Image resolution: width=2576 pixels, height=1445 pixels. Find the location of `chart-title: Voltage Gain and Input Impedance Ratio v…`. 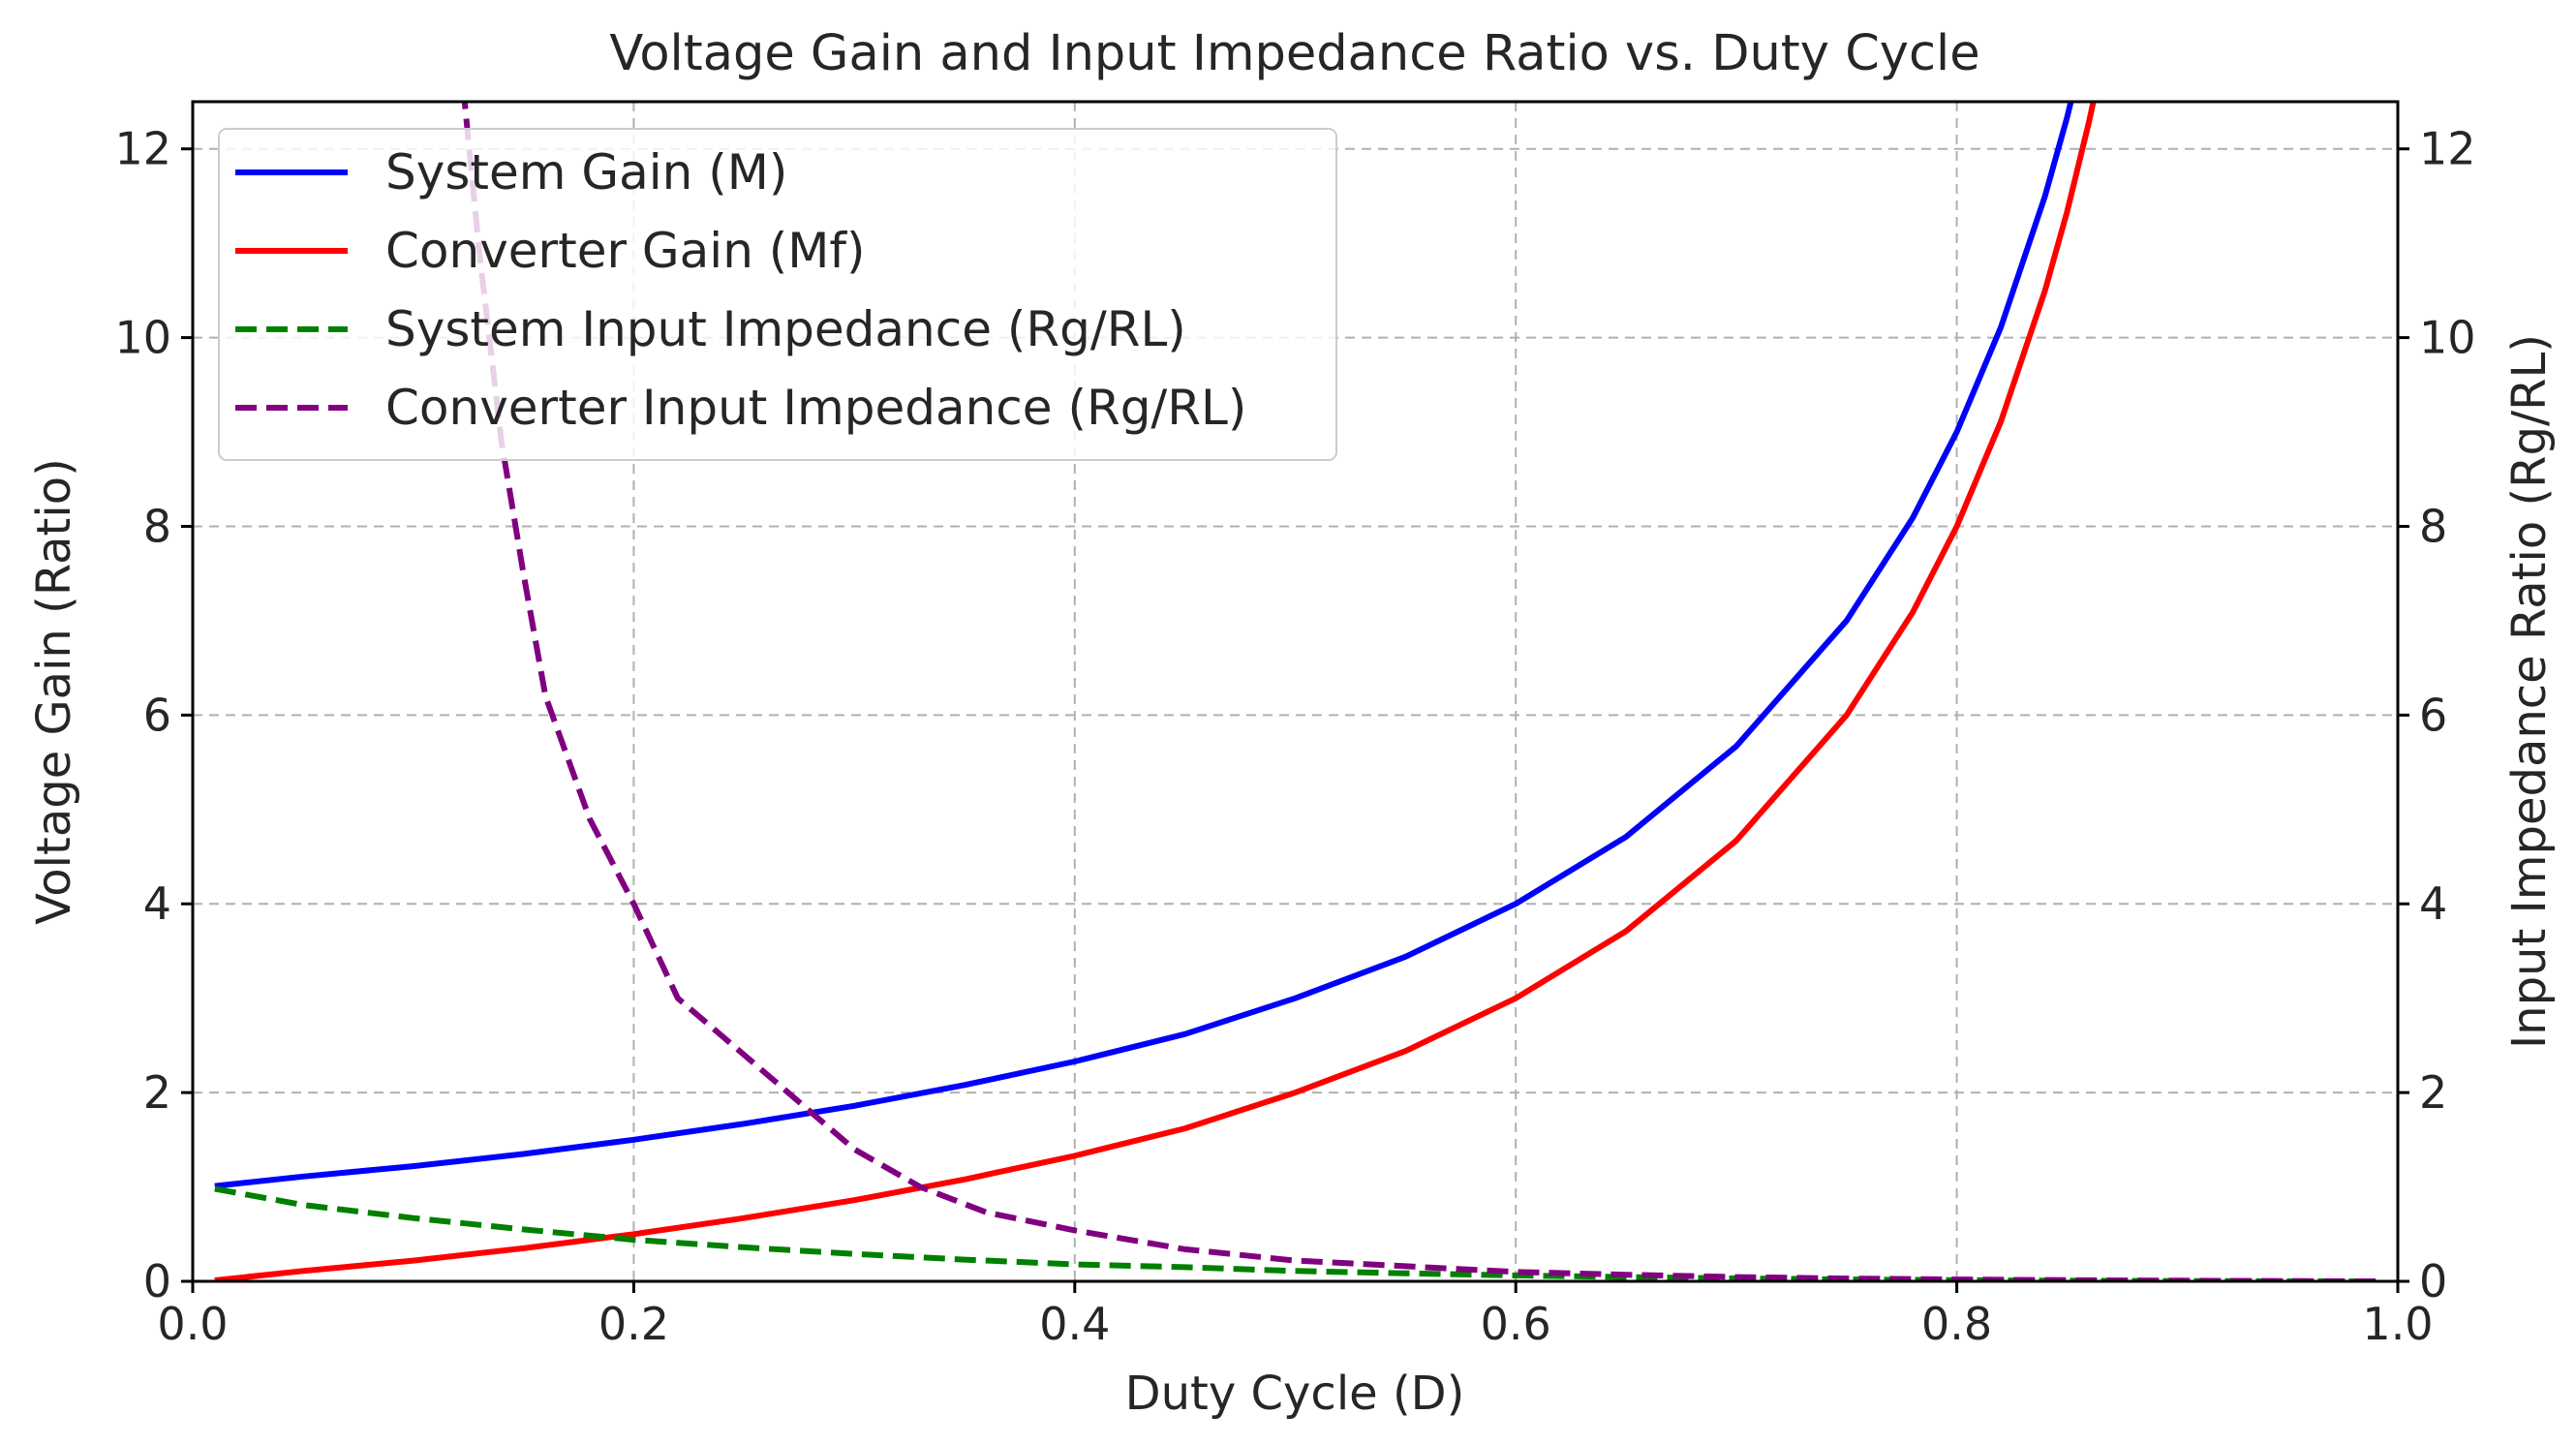

chart-title: Voltage Gain and Input Impedance Ratio v… is located at coordinates (1294, 54).